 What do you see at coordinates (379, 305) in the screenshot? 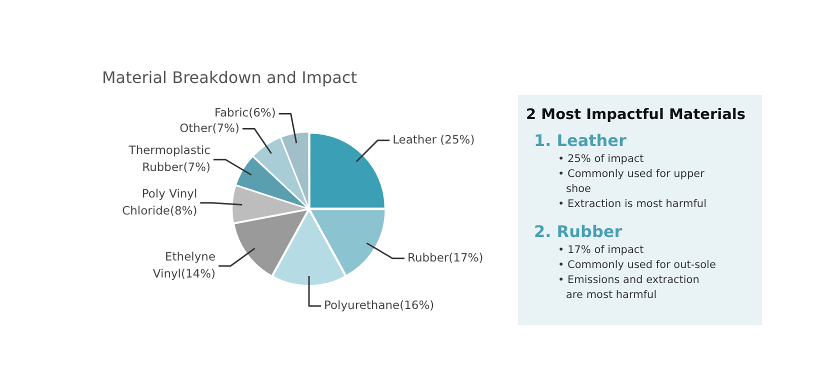
I see `slice-label: Polyurethane(16%)` at bounding box center [379, 305].